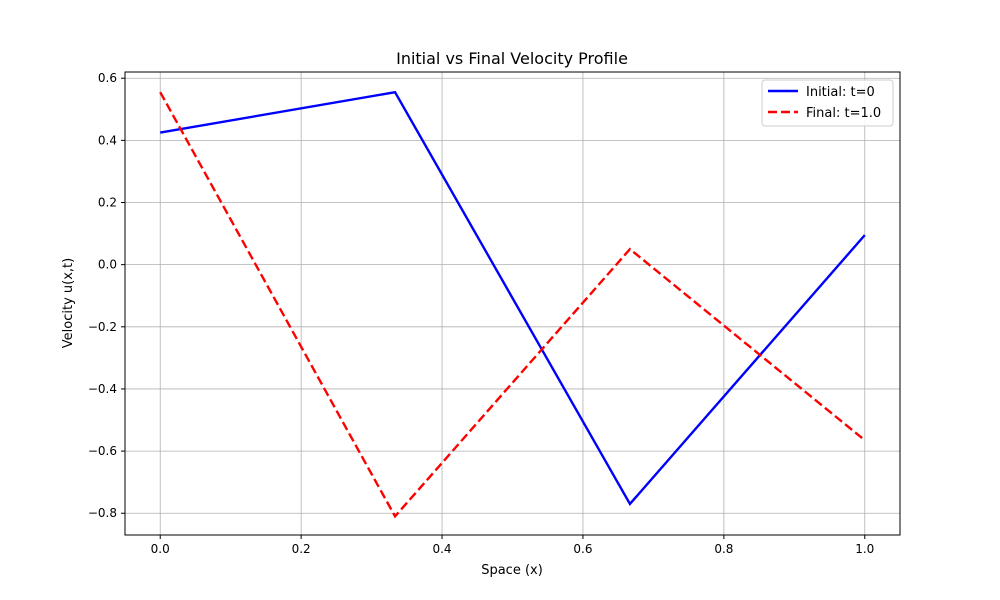  I want to click on x-tick-label: 0.8, so click(723, 549).